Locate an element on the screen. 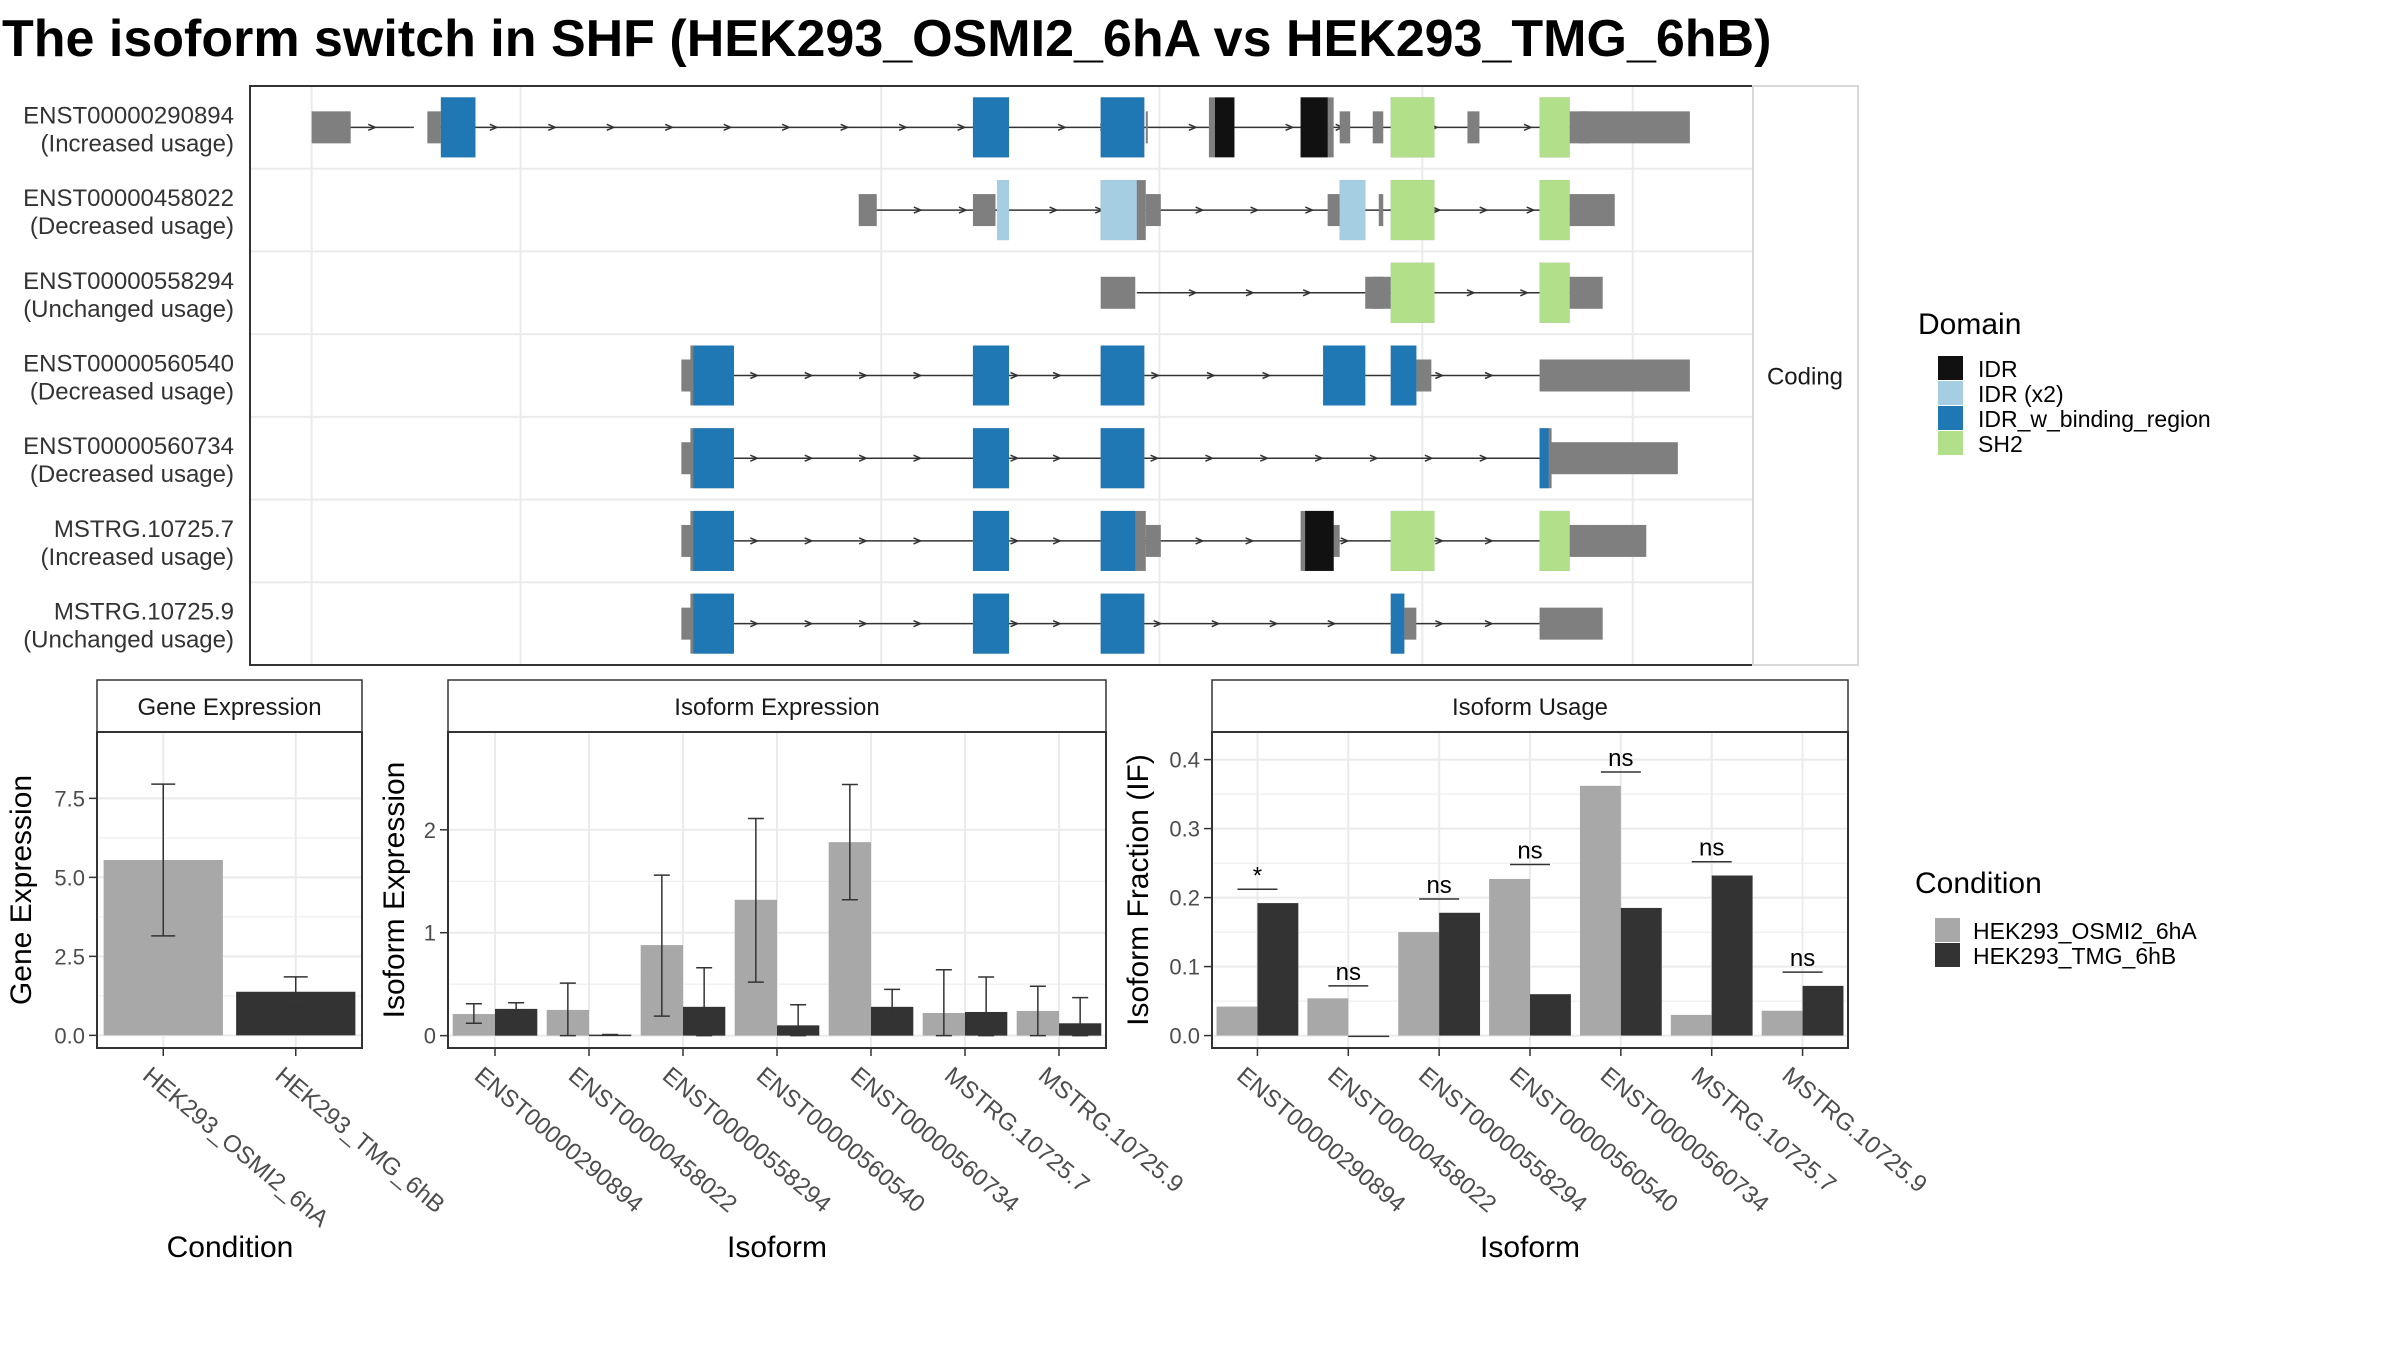 Image resolution: width=2400 pixels, height=1355 pixels. coding-strip is located at coordinates (1805, 375).